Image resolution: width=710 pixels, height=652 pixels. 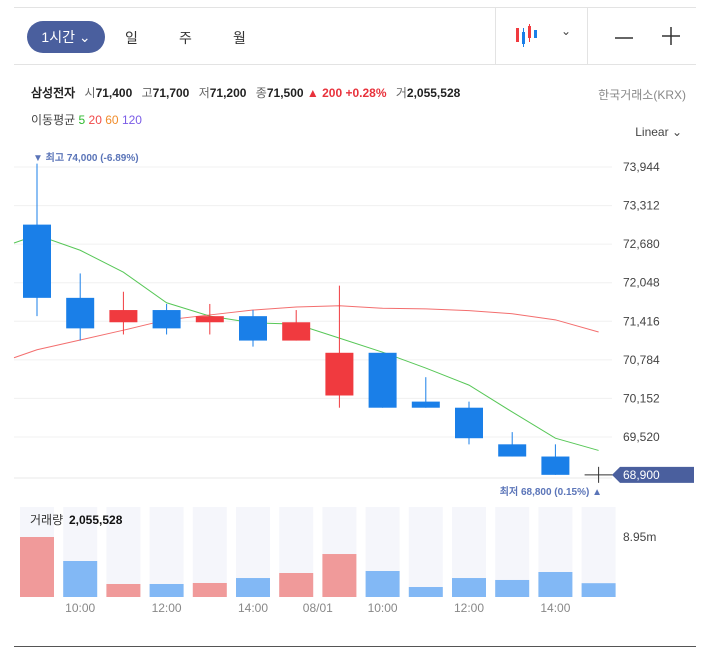 I want to click on close-value: 71,500, so click(x=285, y=93).